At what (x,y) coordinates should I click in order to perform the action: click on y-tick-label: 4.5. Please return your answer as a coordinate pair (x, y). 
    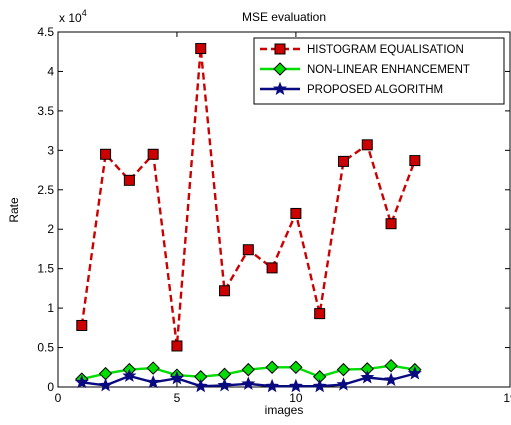
    Looking at the image, I should click on (45, 32).